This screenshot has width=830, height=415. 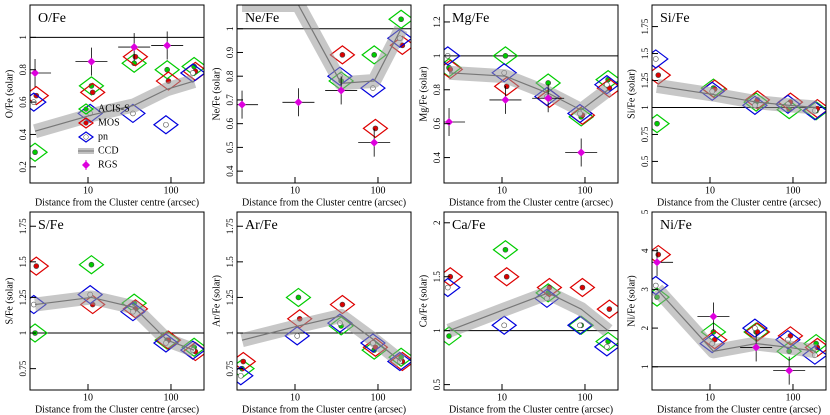 I want to click on y-tick-label: 1.75, so click(x=645, y=26).